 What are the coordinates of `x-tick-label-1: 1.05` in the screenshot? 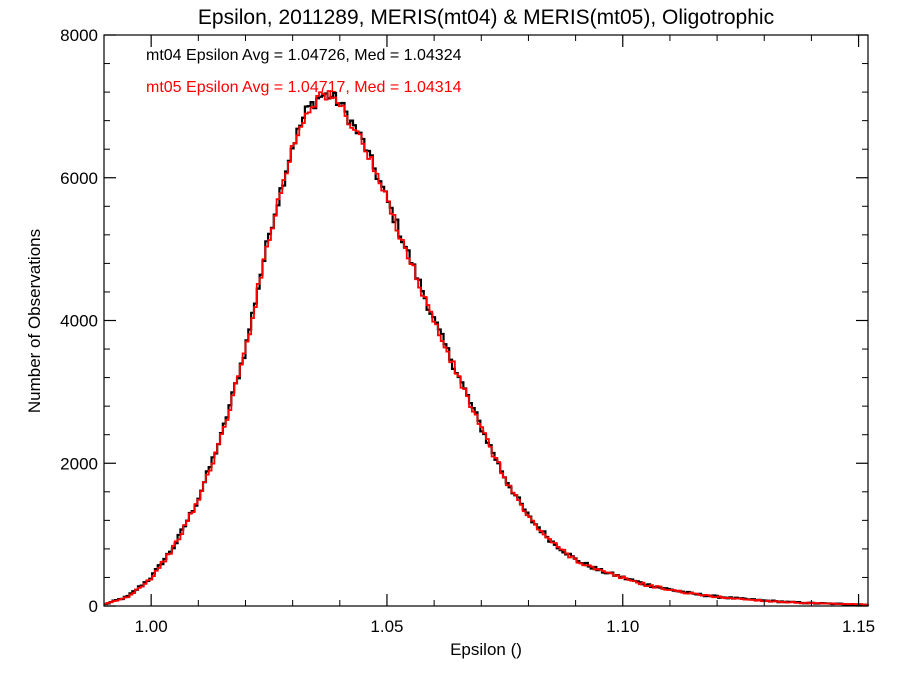 It's located at (386, 626).